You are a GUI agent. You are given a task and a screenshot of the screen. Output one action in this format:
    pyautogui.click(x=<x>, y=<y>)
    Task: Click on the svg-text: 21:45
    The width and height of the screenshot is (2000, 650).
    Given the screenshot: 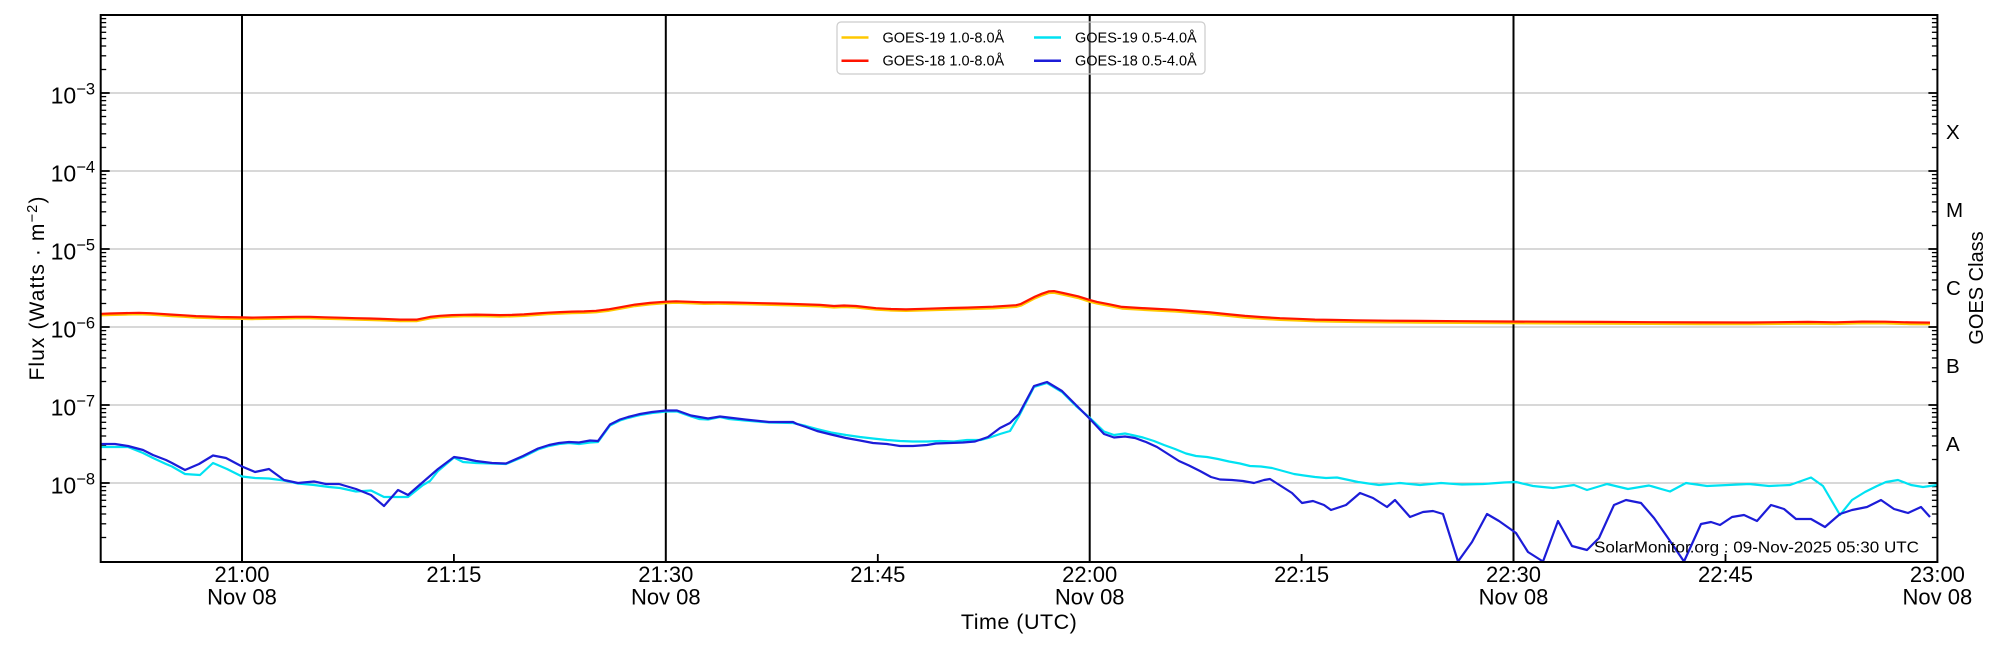 What is the action you would take?
    pyautogui.click(x=877, y=574)
    